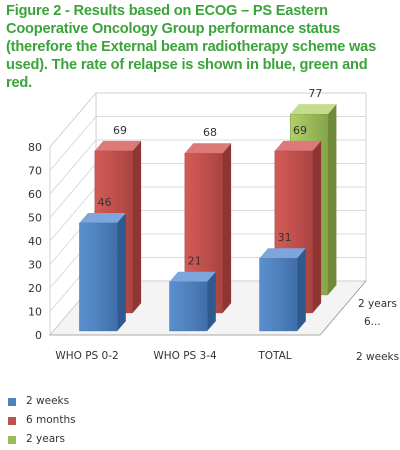 The width and height of the screenshot is (400, 450). What do you see at coordinates (315, 93) in the screenshot?
I see `data-label: 77` at bounding box center [315, 93].